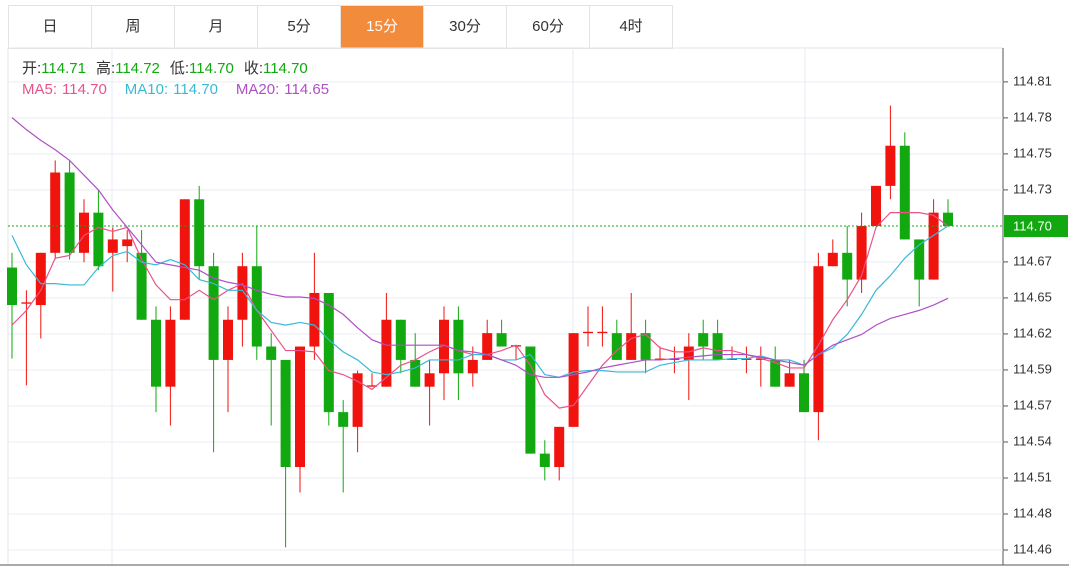 The image size is (1069, 570). Describe the element at coordinates (1032, 440) in the screenshot. I see `y-tick-label: 114.54` at that location.